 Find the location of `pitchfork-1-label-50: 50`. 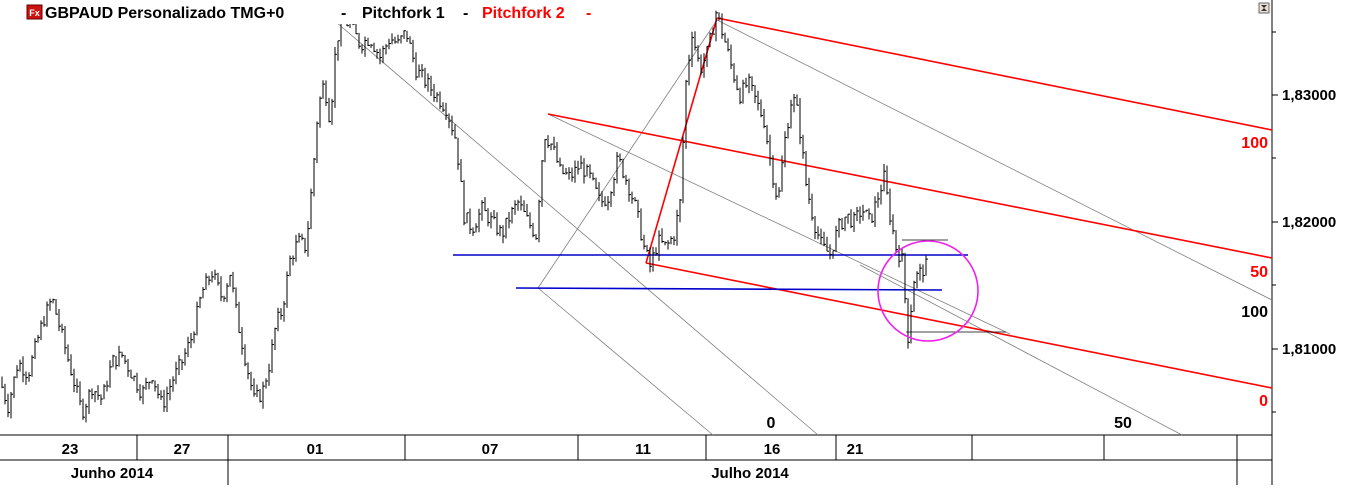

pitchfork-1-label-50: 50 is located at coordinates (1123, 423).